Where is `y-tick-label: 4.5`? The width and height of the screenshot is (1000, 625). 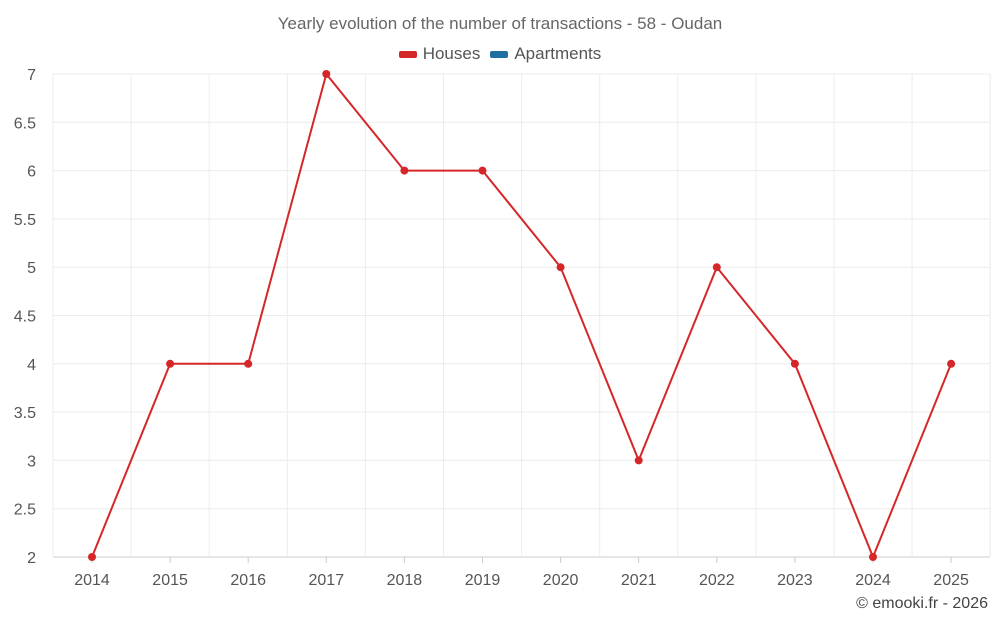 y-tick-label: 4.5 is located at coordinates (25, 317).